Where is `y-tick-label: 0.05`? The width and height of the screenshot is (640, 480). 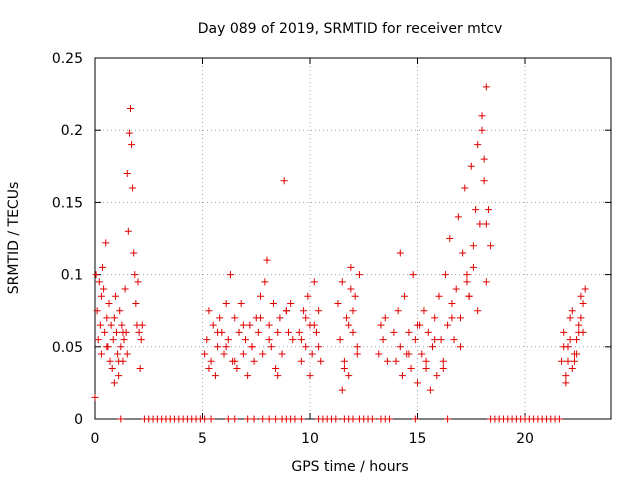
y-tick-label: 0.05 is located at coordinates (67, 348).